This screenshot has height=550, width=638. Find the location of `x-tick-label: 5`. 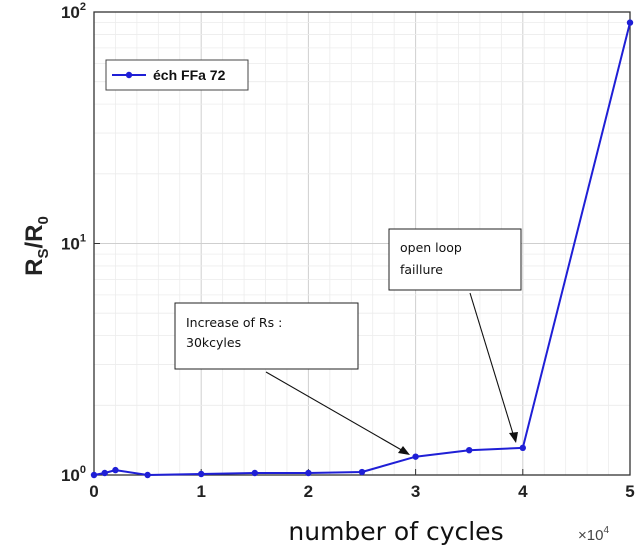

x-tick-label: 5 is located at coordinates (629, 491).